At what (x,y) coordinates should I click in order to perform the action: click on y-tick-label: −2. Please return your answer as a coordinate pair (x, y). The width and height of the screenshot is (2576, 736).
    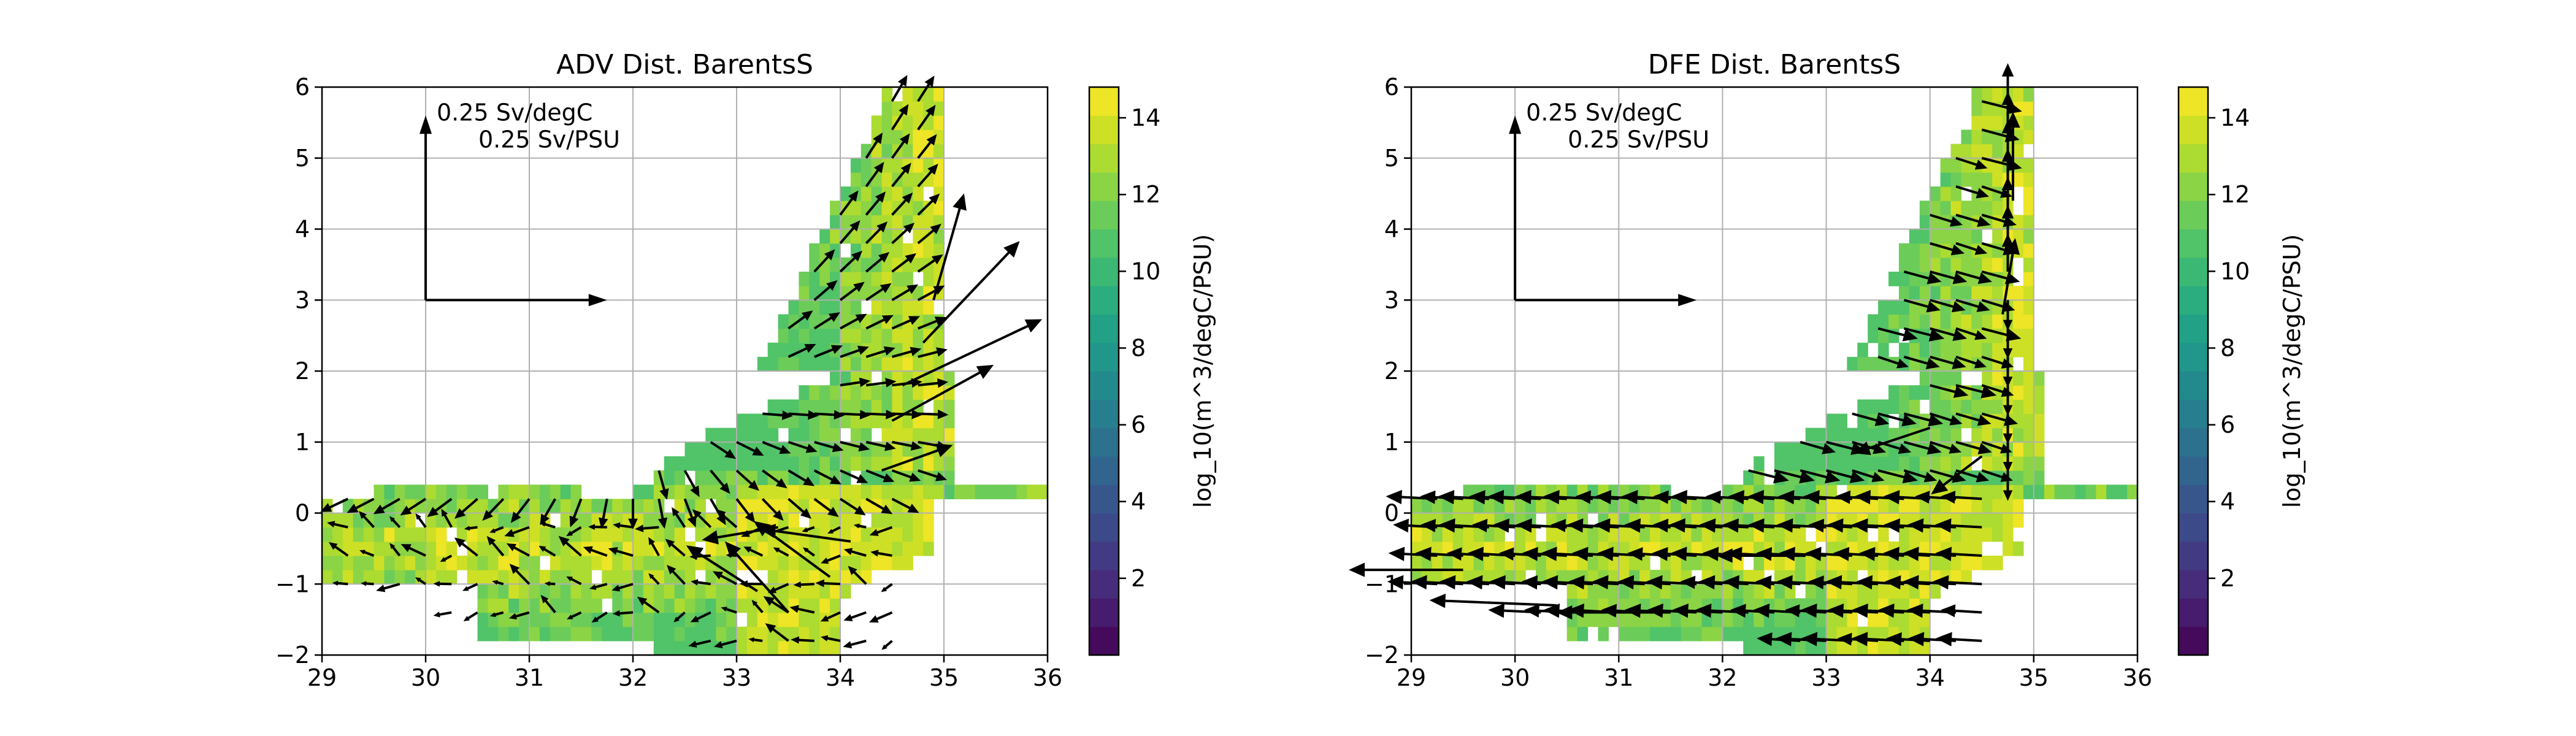
    Looking at the image, I should click on (292, 655).